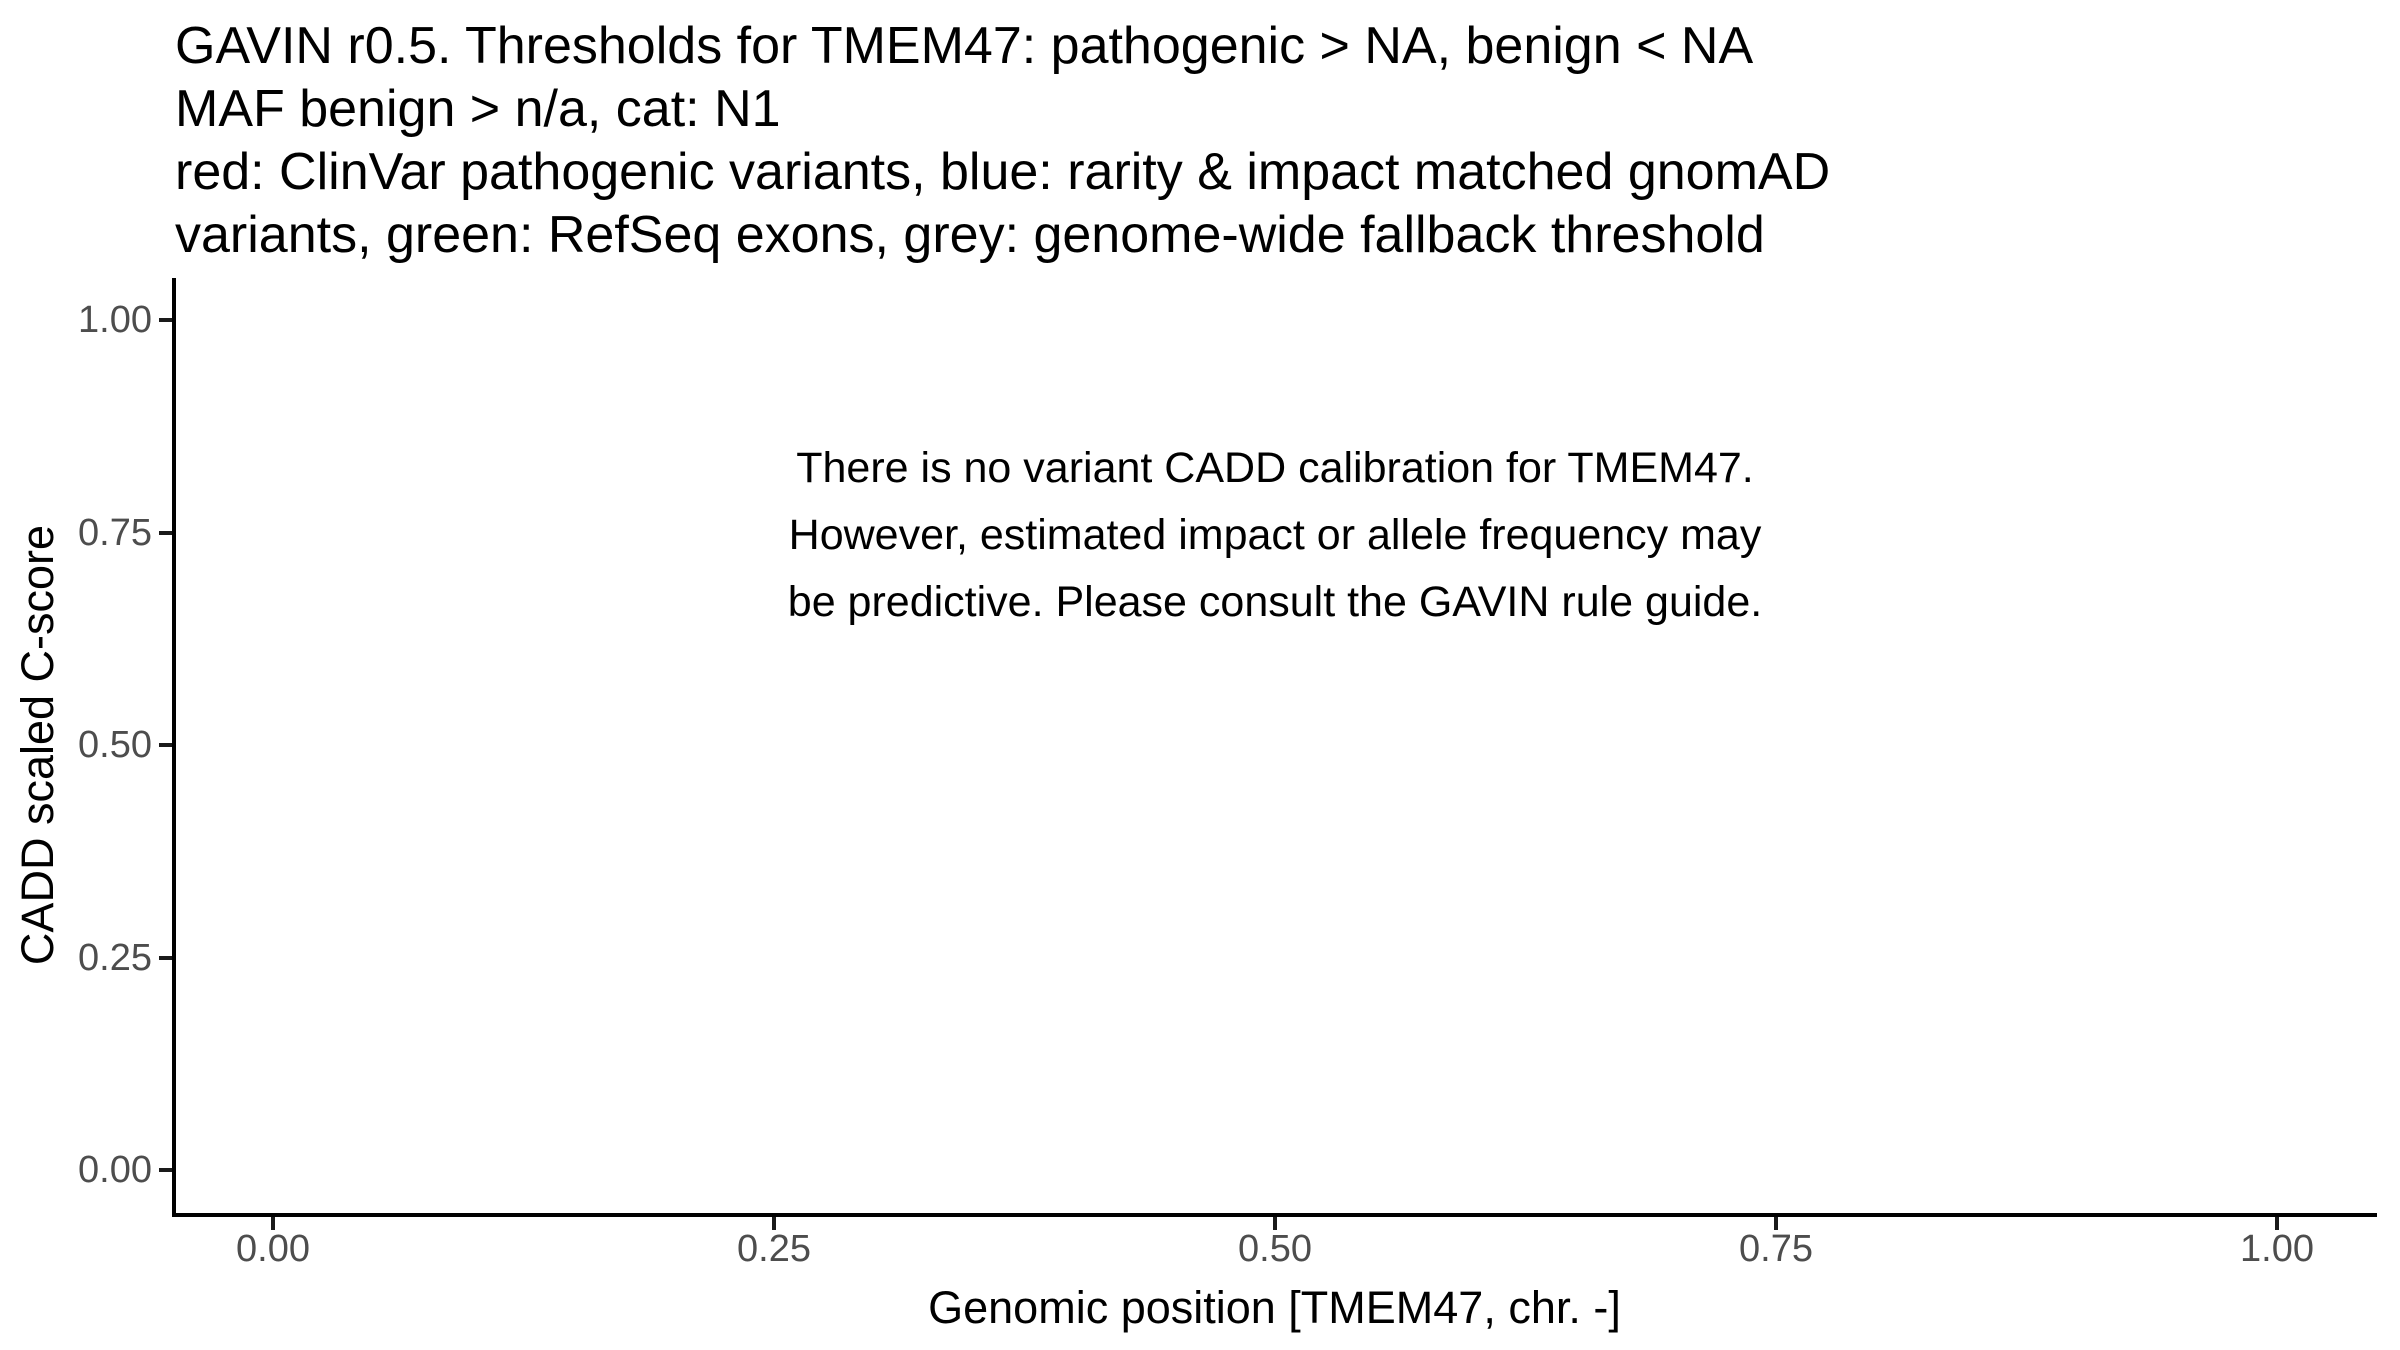 The height and width of the screenshot is (1350, 2400). I want to click on y-tick-label: 0.00, so click(115, 1170).